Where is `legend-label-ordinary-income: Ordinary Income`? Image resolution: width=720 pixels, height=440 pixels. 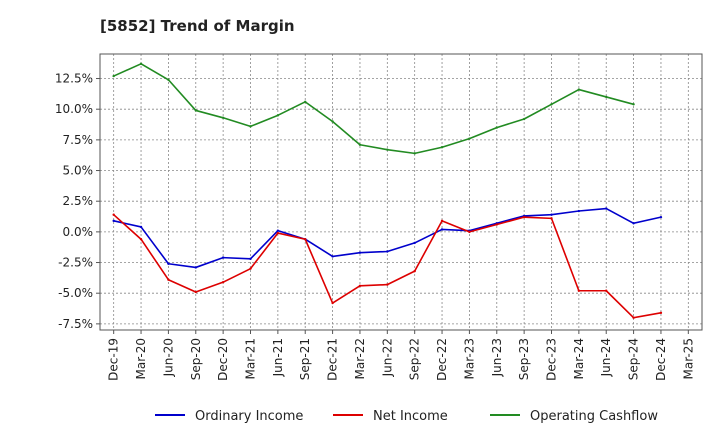 legend-label-ordinary-income: Ordinary Income is located at coordinates (249, 416).